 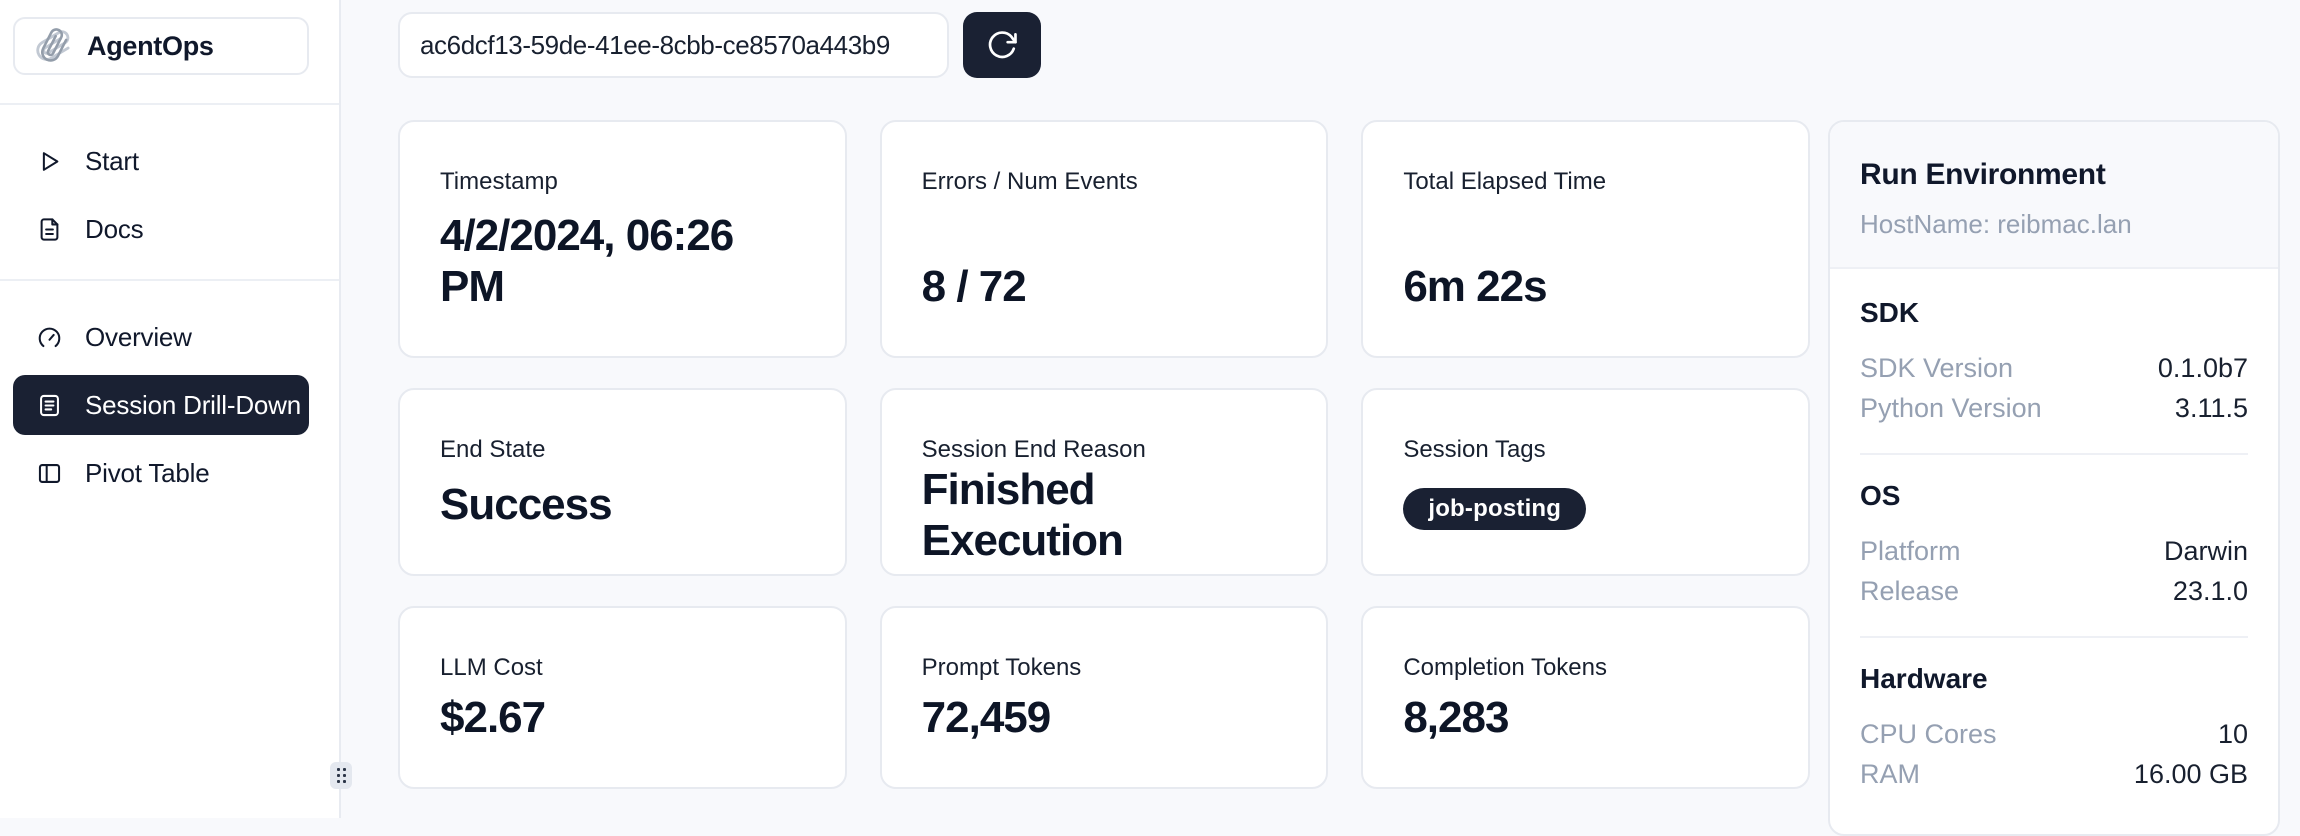 What do you see at coordinates (2054, 734) in the screenshot?
I see `env-row: CPU Cores 10` at bounding box center [2054, 734].